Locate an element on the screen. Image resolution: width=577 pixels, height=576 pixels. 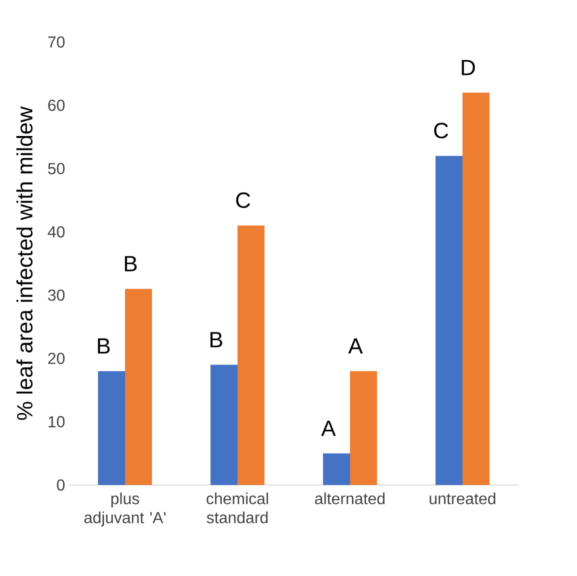
x-tick-label: chemical standard is located at coordinates (237, 508).